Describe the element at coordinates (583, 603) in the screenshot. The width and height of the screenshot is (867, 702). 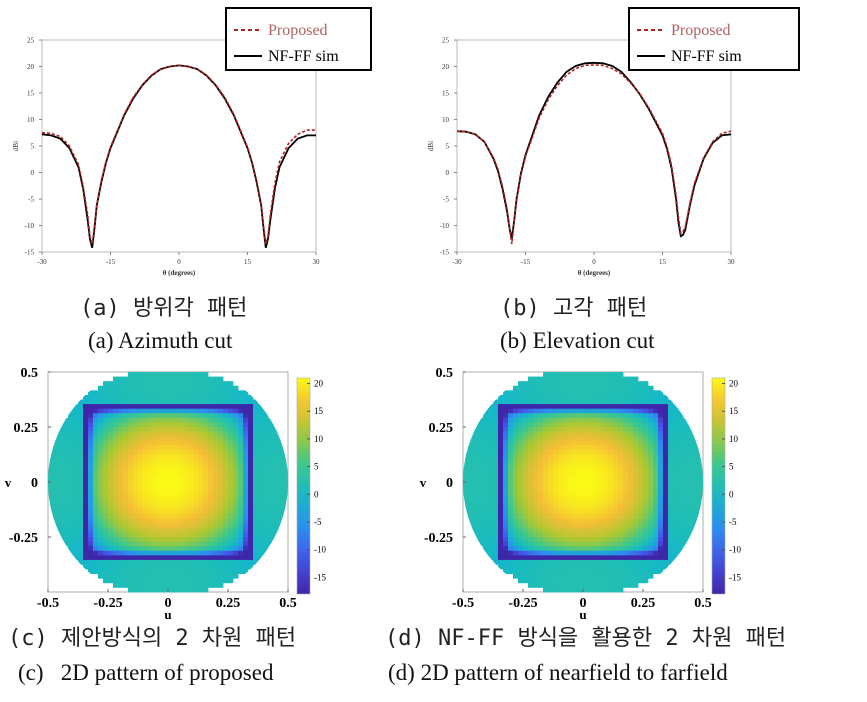
I see `x-tick-label: 0` at that location.